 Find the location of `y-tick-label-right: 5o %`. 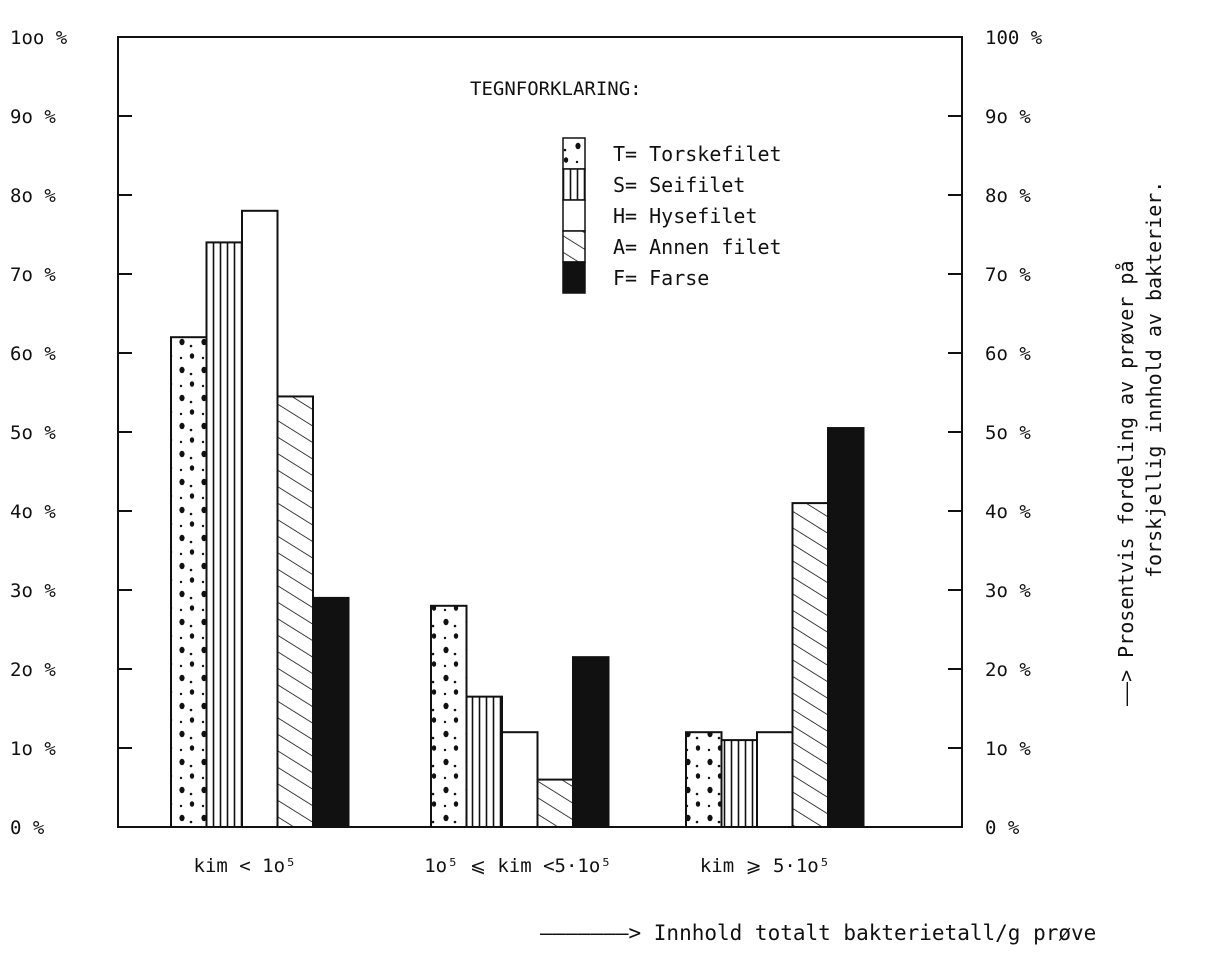

y-tick-label-right: 5o % is located at coordinates (1008, 433).